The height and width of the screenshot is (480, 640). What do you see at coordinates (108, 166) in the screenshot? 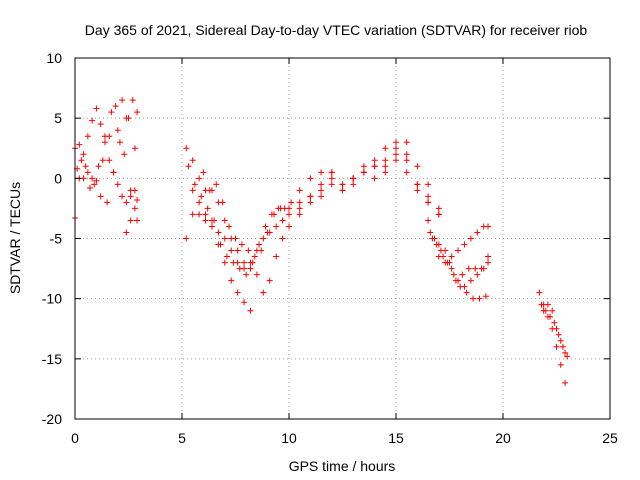
I see `series-track-d` at bounding box center [108, 166].